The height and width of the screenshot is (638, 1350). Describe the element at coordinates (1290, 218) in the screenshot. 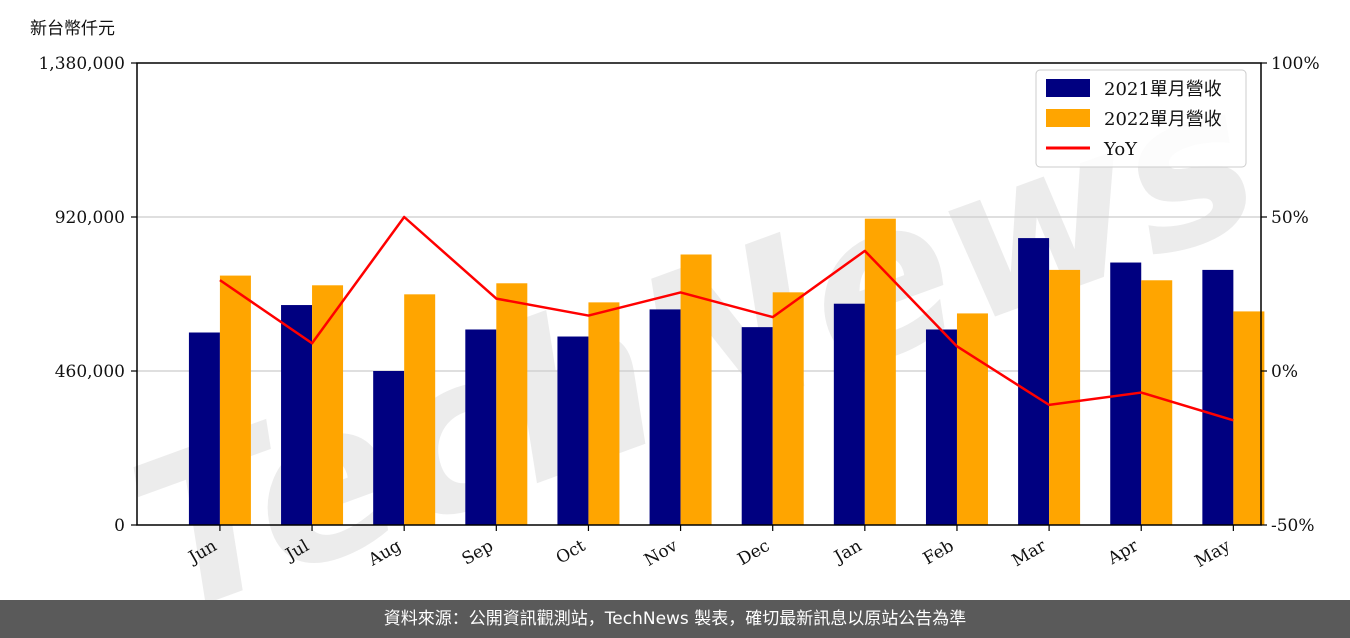

I see `right-tick-label: 50%` at that location.